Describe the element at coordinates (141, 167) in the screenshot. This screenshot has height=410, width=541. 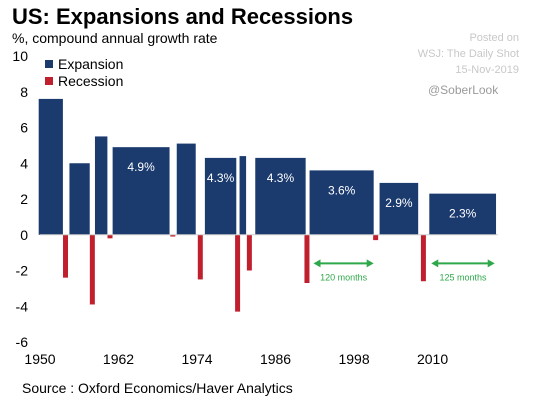
I see `expansion-data-label: 4.9%` at that location.